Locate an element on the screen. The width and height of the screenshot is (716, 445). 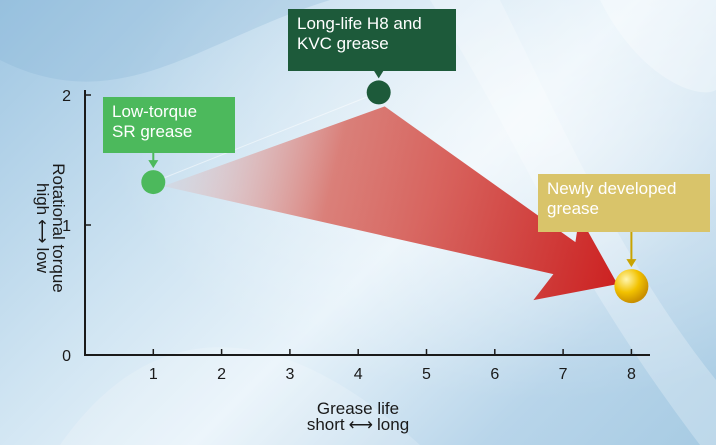
annotation-line: Low-torque is located at coordinates (155, 111).